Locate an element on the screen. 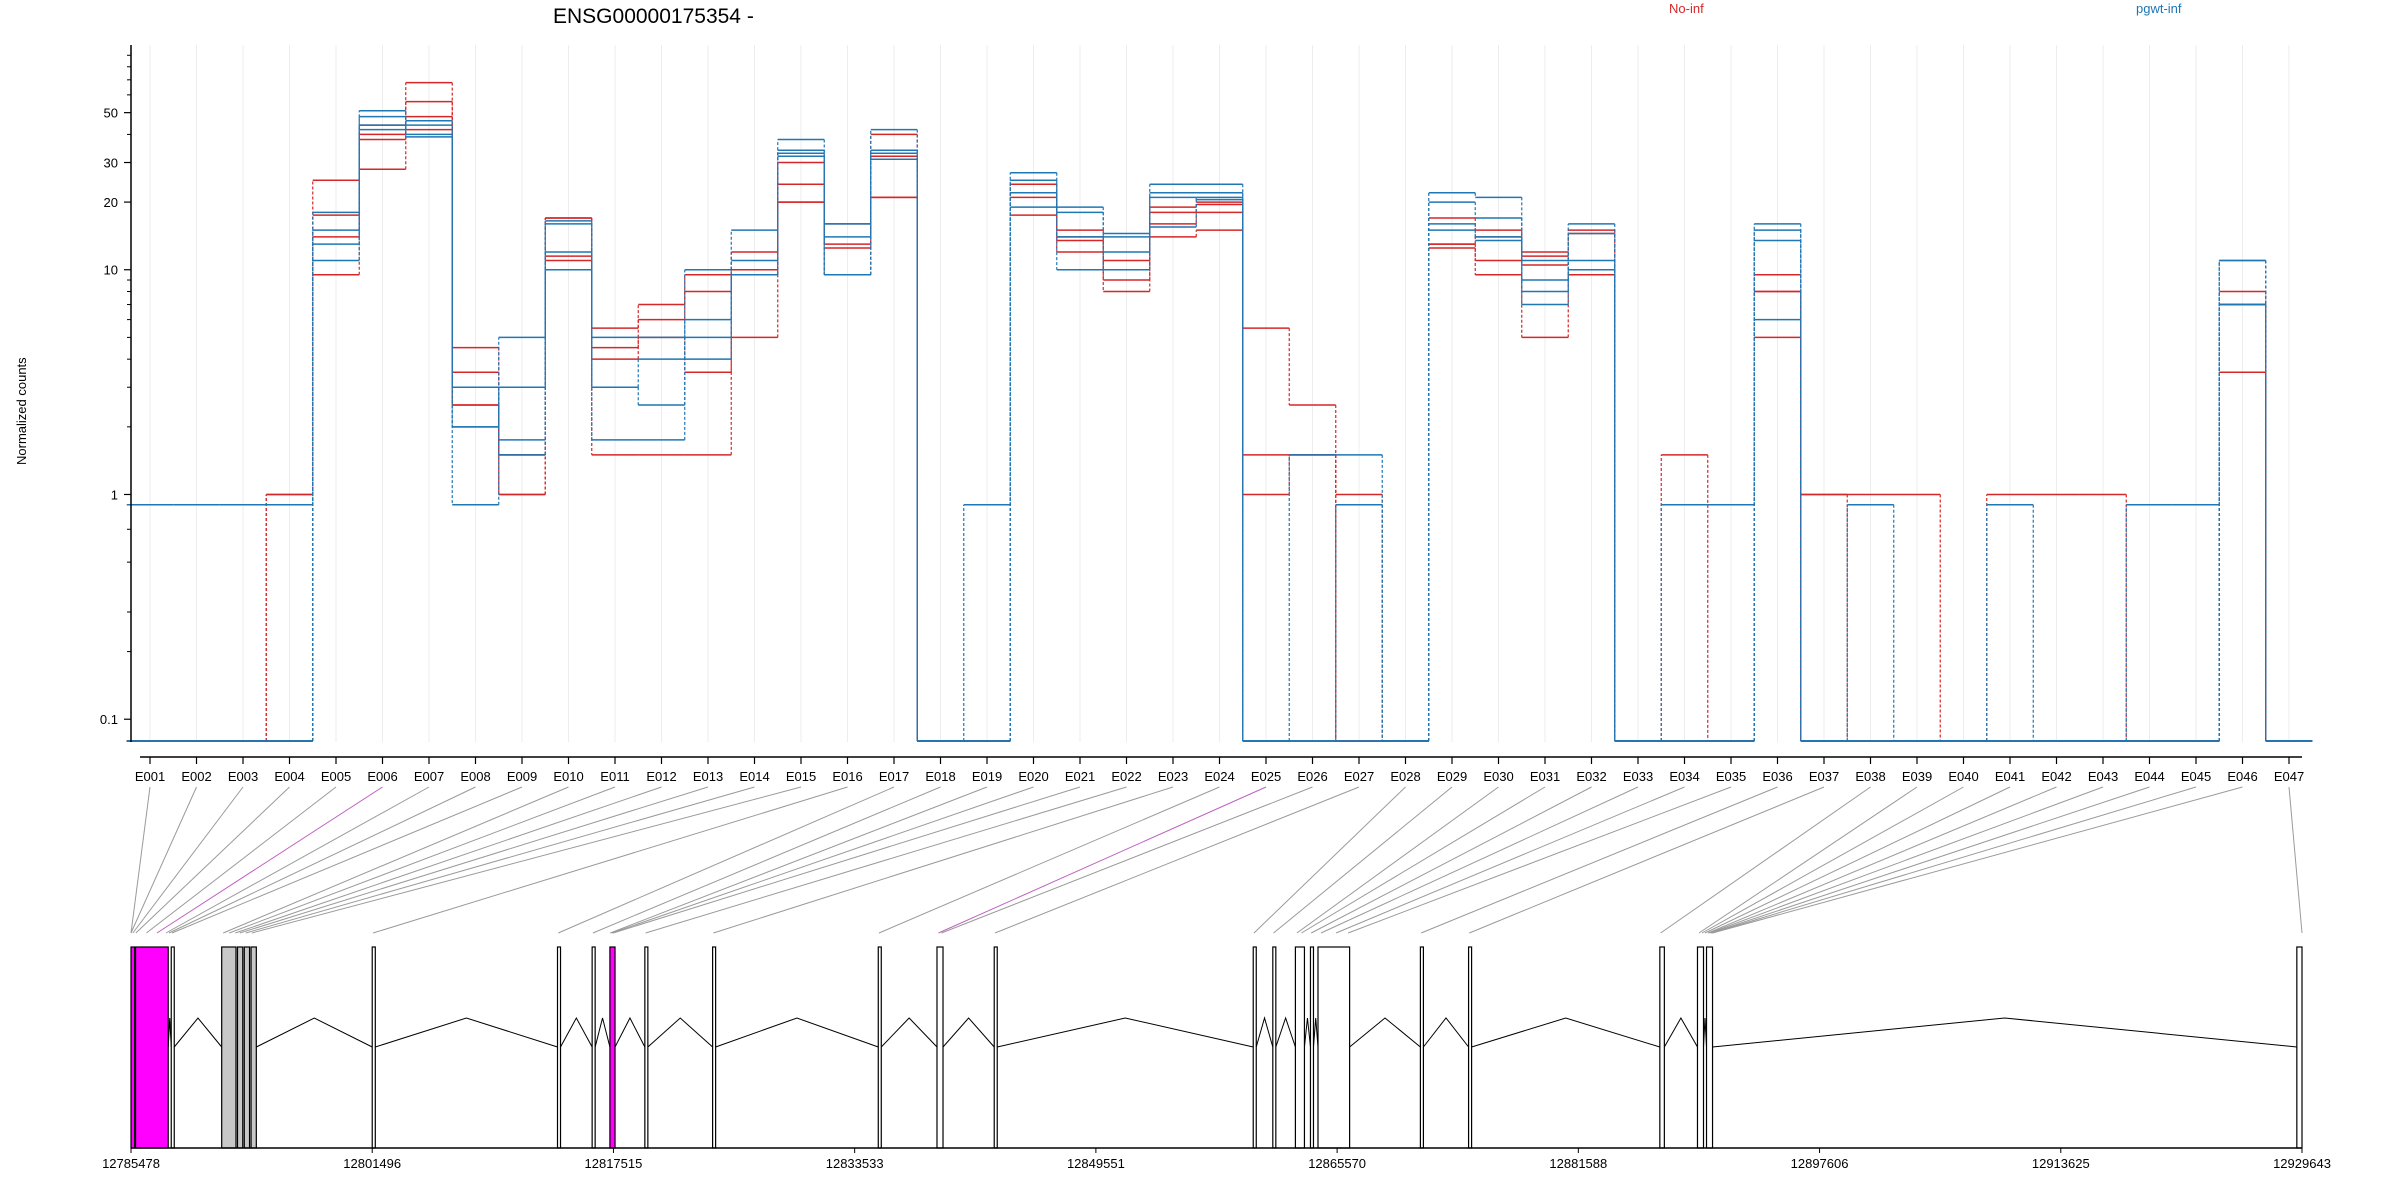 The height and width of the screenshot is (1200, 2400). x-tick-label: E034 is located at coordinates (1684, 776).